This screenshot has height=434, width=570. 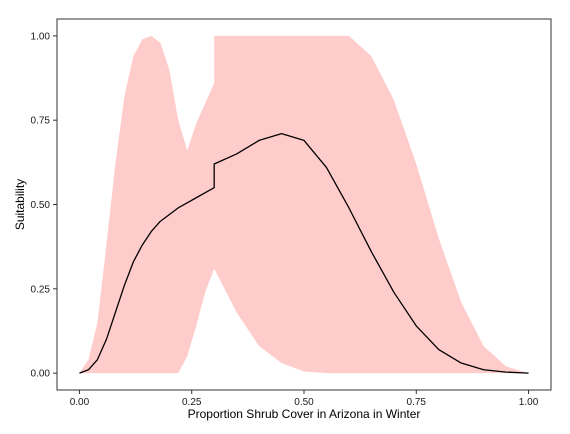 I want to click on y-axis: 0.00 0.25 0.50 0.75 1.00, so click(x=44, y=205).